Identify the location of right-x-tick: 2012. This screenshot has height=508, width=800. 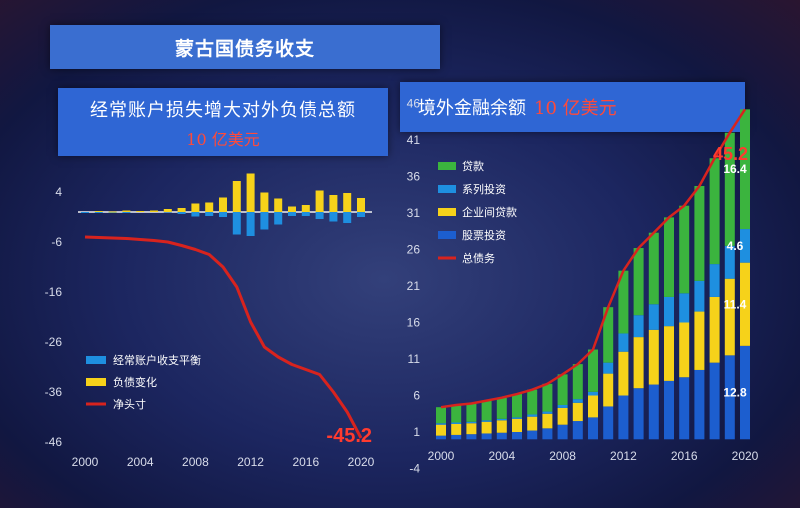
(623, 456).